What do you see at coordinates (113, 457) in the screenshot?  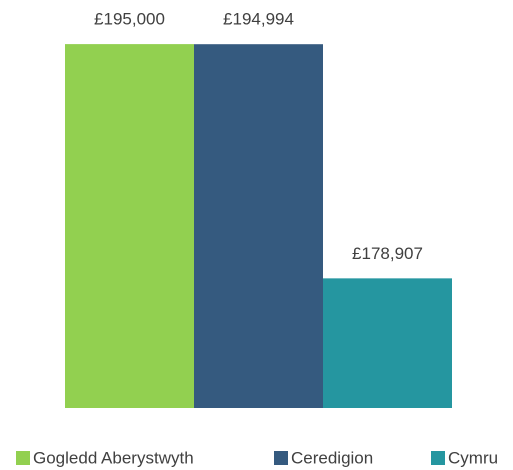 I see `legend-label: Gogledd Aberystwyth` at bounding box center [113, 457].